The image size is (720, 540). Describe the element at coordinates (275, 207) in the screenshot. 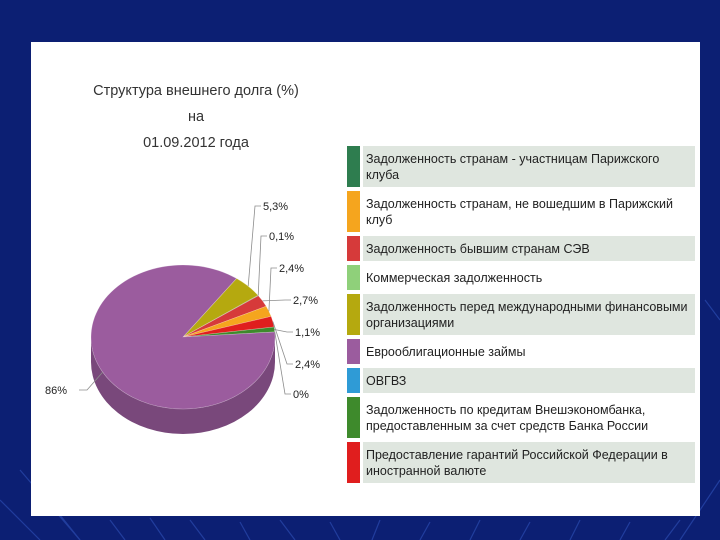

I see `data-label-5: 5,3%` at that location.